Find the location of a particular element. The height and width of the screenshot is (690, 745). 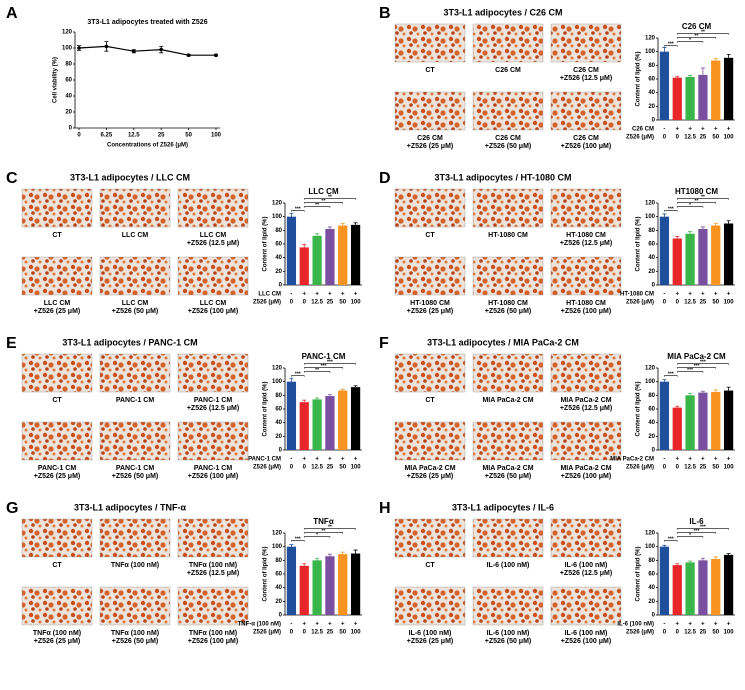

condition-value: 100 is located at coordinates (356, 468).